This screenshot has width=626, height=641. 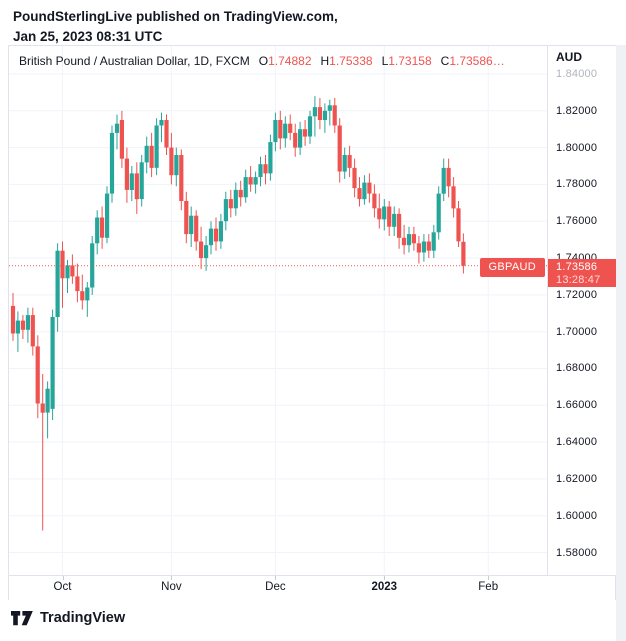 What do you see at coordinates (285, 61) in the screenshot?
I see `ohlc-open: O1.74882` at bounding box center [285, 61].